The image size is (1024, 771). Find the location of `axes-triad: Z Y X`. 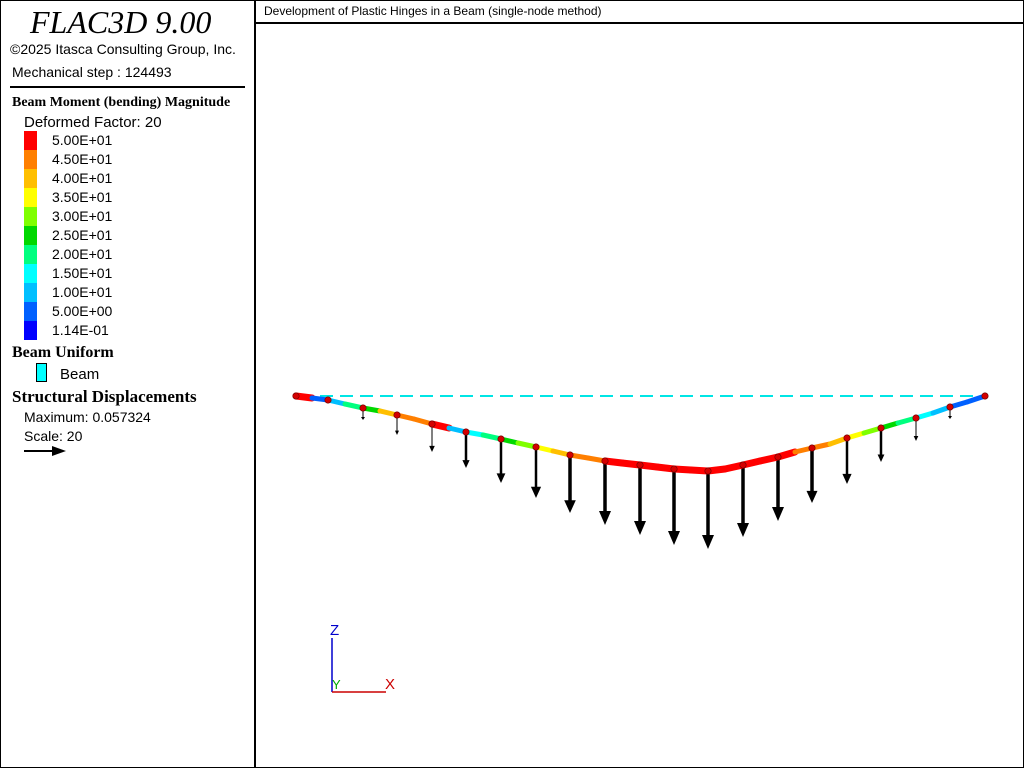

axes-triad: Z Y X is located at coordinates (362, 657).